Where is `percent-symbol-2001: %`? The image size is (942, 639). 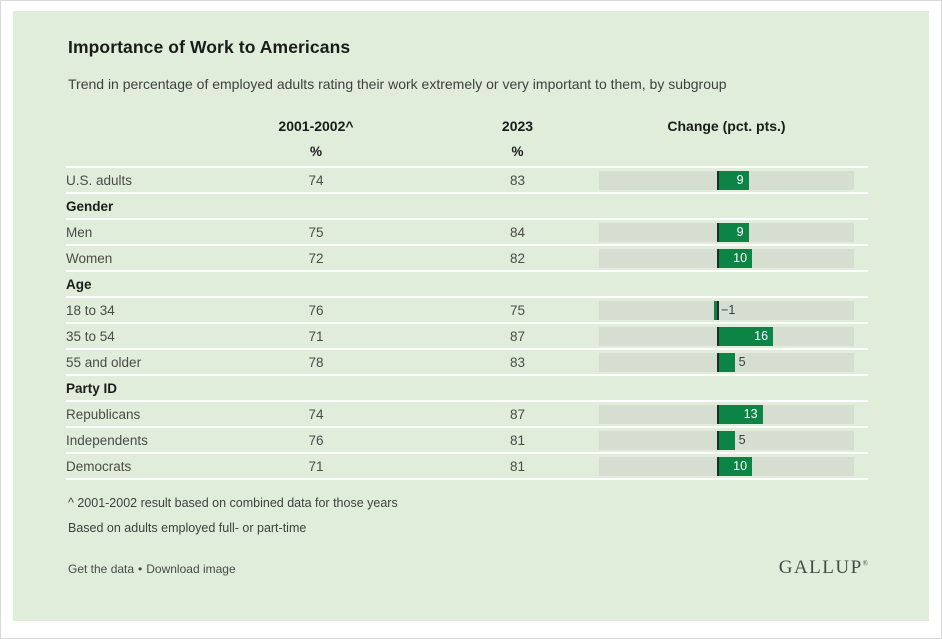 percent-symbol-2001: % is located at coordinates (315, 151).